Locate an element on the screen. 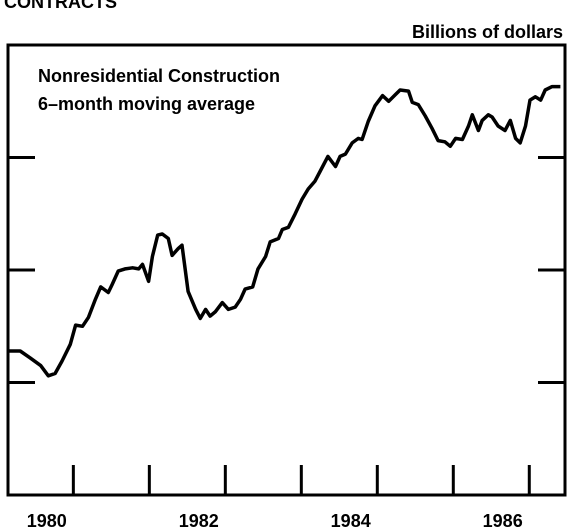 Image resolution: width=567 pixels, height=531 pixels. x-tick-label: 1986 is located at coordinates (503, 521).